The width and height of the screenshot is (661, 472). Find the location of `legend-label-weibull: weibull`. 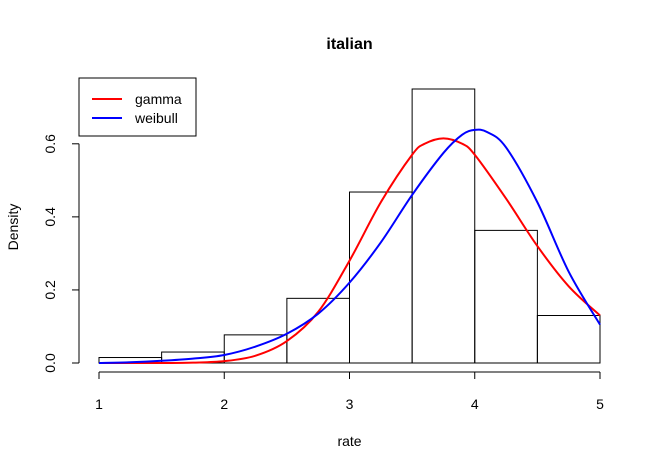

legend-label-weibull: weibull is located at coordinates (156, 118).